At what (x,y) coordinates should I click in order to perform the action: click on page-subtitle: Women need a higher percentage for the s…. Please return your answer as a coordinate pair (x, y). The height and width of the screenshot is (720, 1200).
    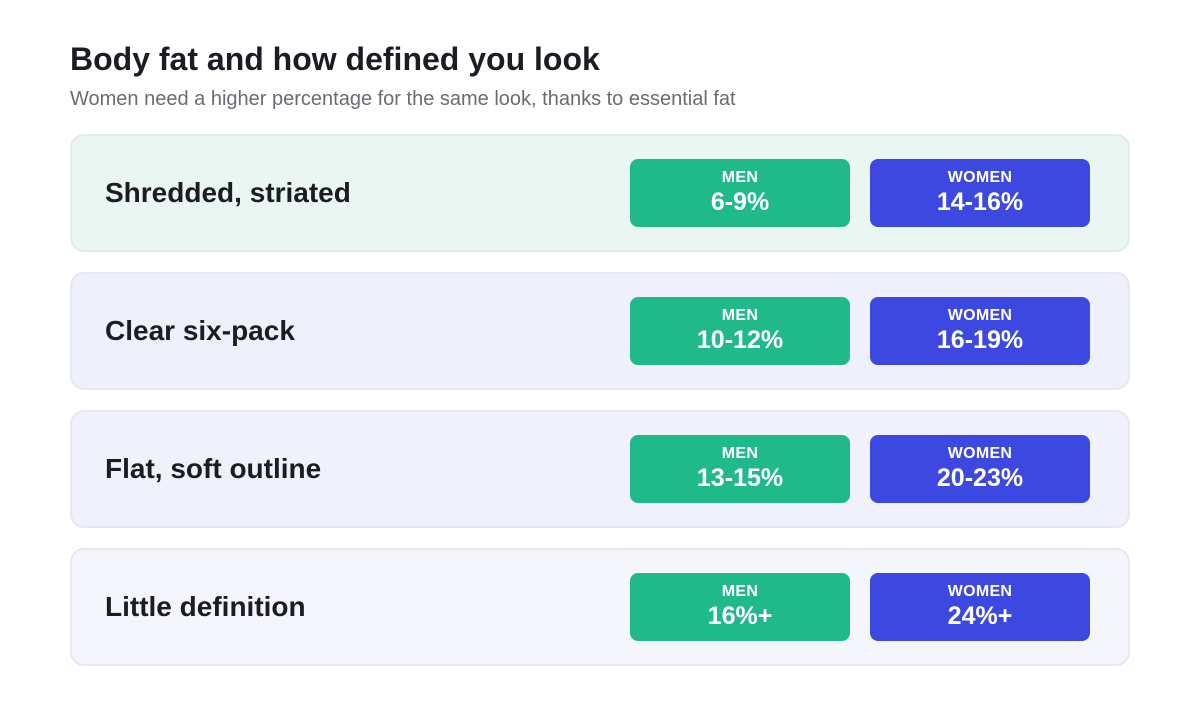
    Looking at the image, I should click on (403, 99).